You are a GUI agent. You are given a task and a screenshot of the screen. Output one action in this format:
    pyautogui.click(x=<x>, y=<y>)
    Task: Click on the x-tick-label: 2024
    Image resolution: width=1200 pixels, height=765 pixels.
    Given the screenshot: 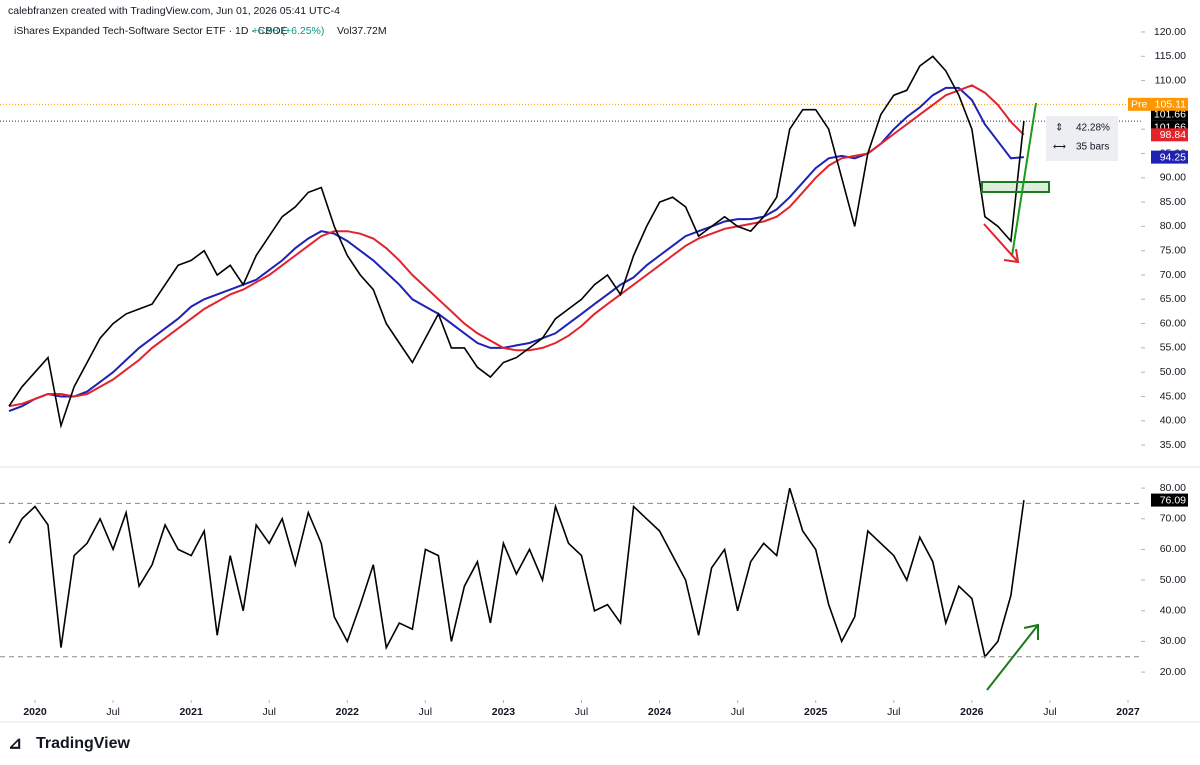 What is the action you would take?
    pyautogui.click(x=660, y=712)
    